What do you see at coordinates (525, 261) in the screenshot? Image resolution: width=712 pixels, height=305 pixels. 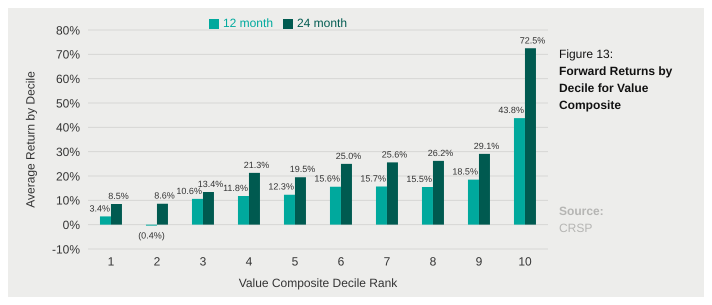 I see `x-tick-label: 10` at bounding box center [525, 261].